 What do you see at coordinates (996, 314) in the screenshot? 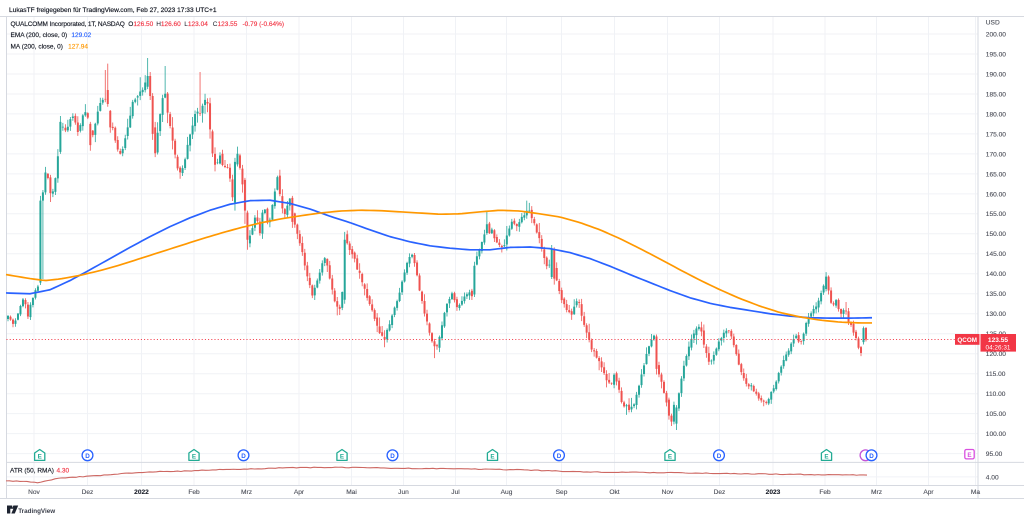
I see `svg-text: 130.00` at bounding box center [996, 314].